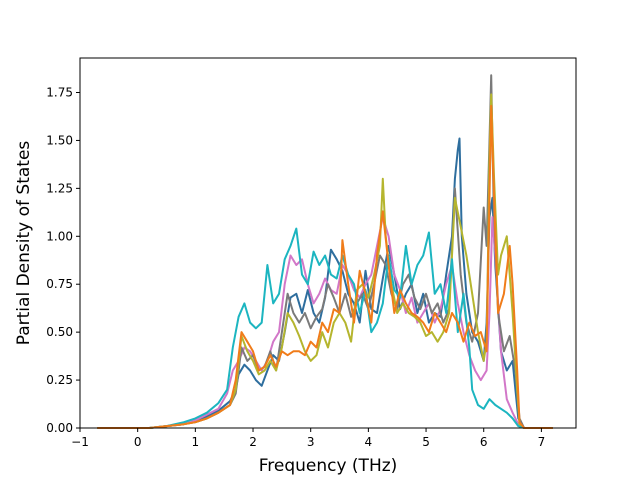  I want to click on x-tick-label: 3, so click(311, 442).